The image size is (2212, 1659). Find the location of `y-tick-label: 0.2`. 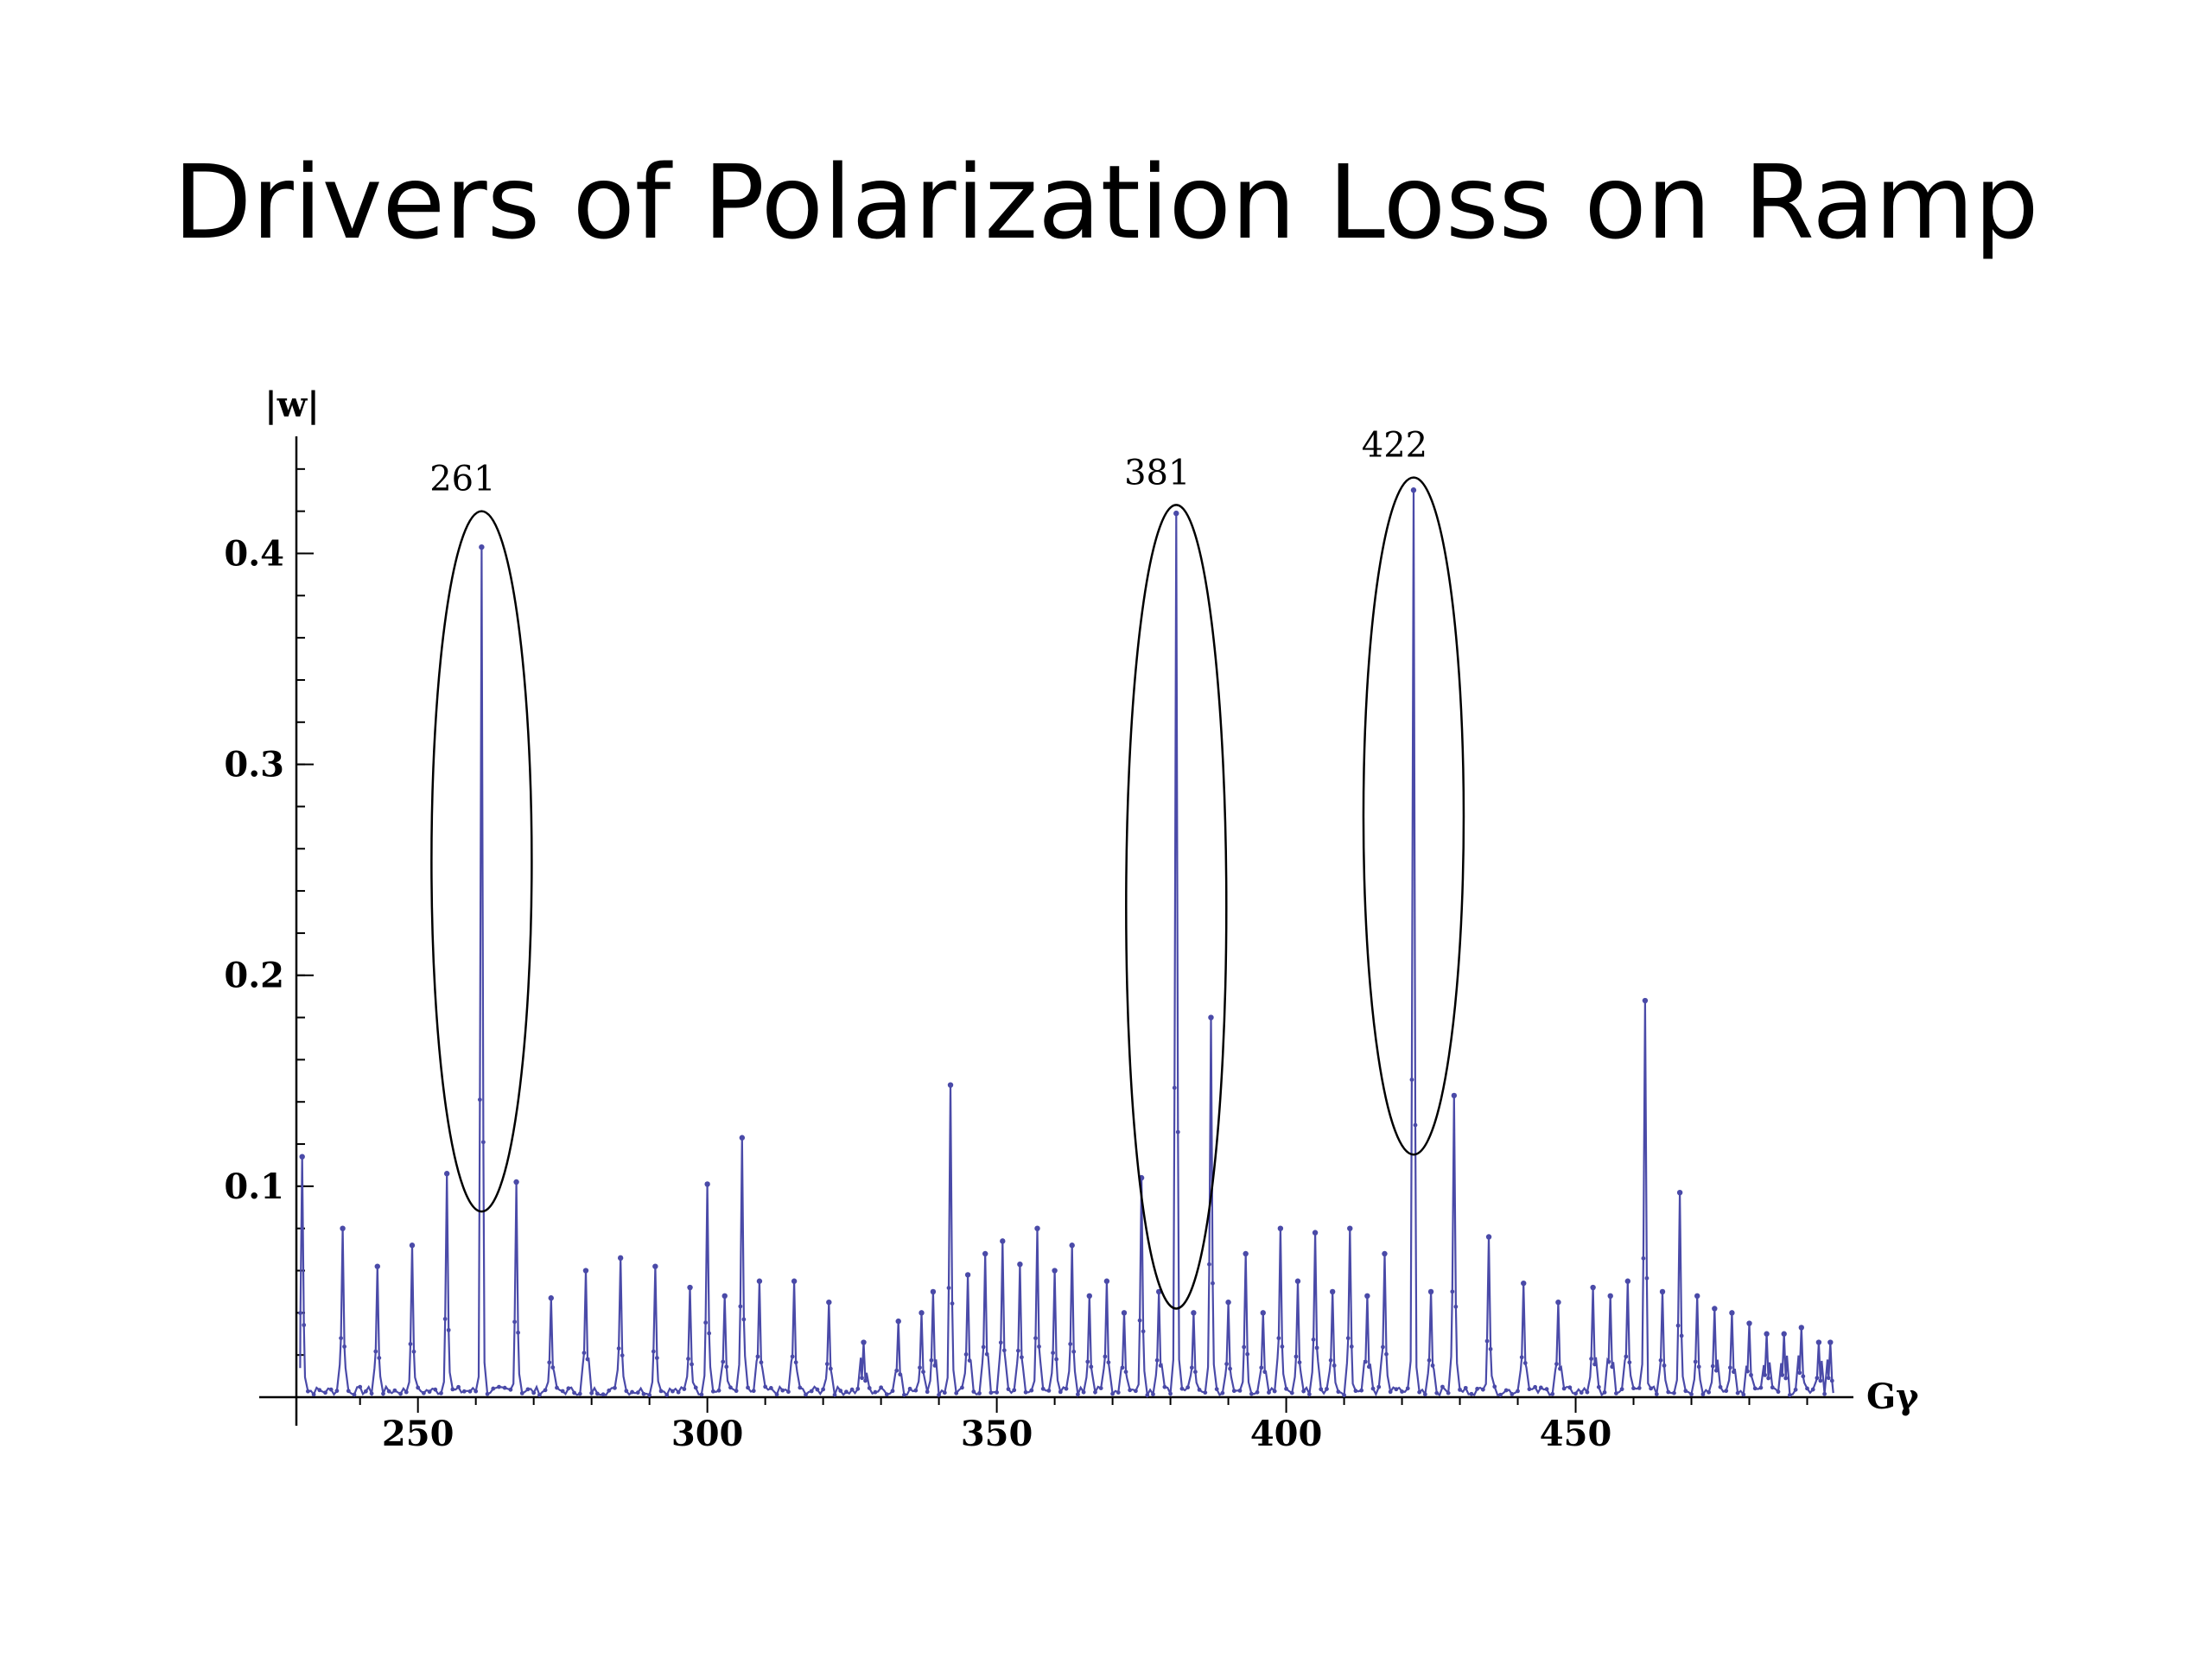

y-tick-label: 0.2 is located at coordinates (254, 976).